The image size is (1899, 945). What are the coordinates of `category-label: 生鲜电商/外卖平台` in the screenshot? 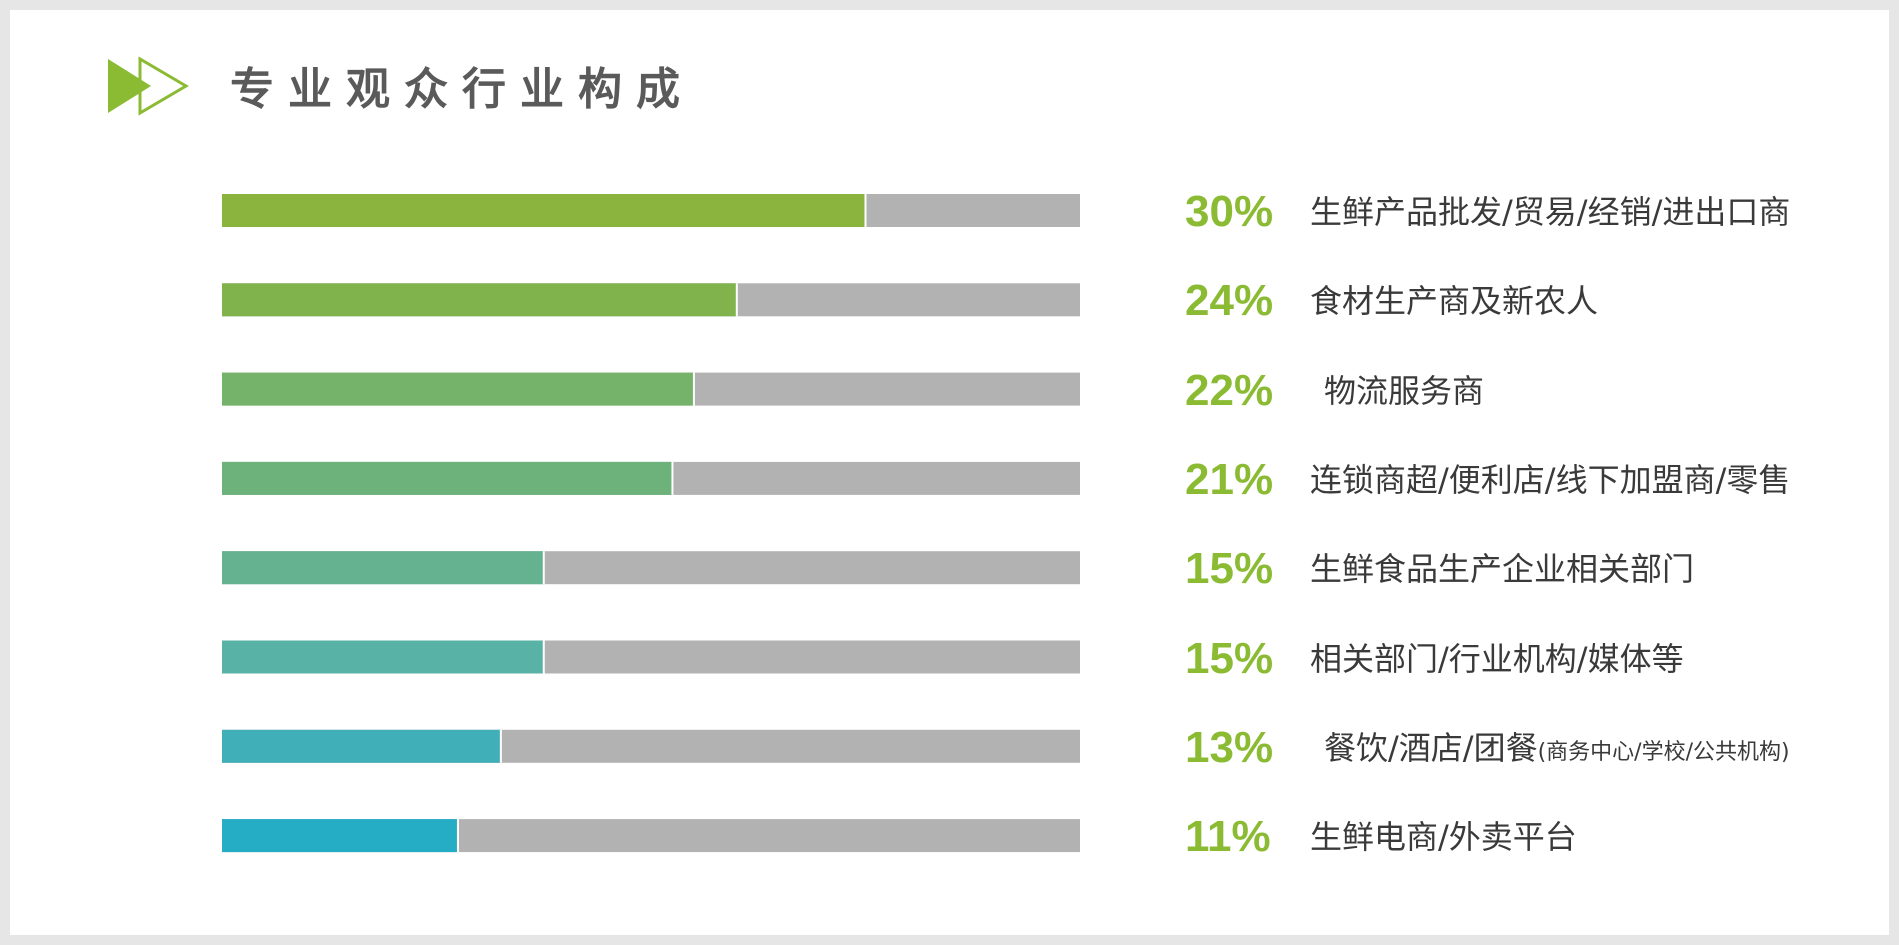 It's located at (1443, 837).